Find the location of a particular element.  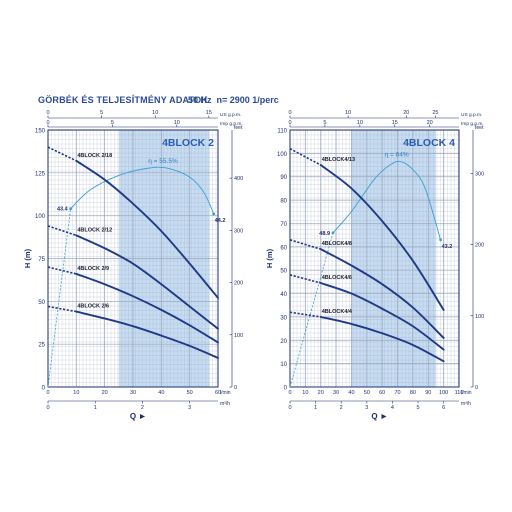

series-4: 4BLOCK4/4 is located at coordinates (367, 336).